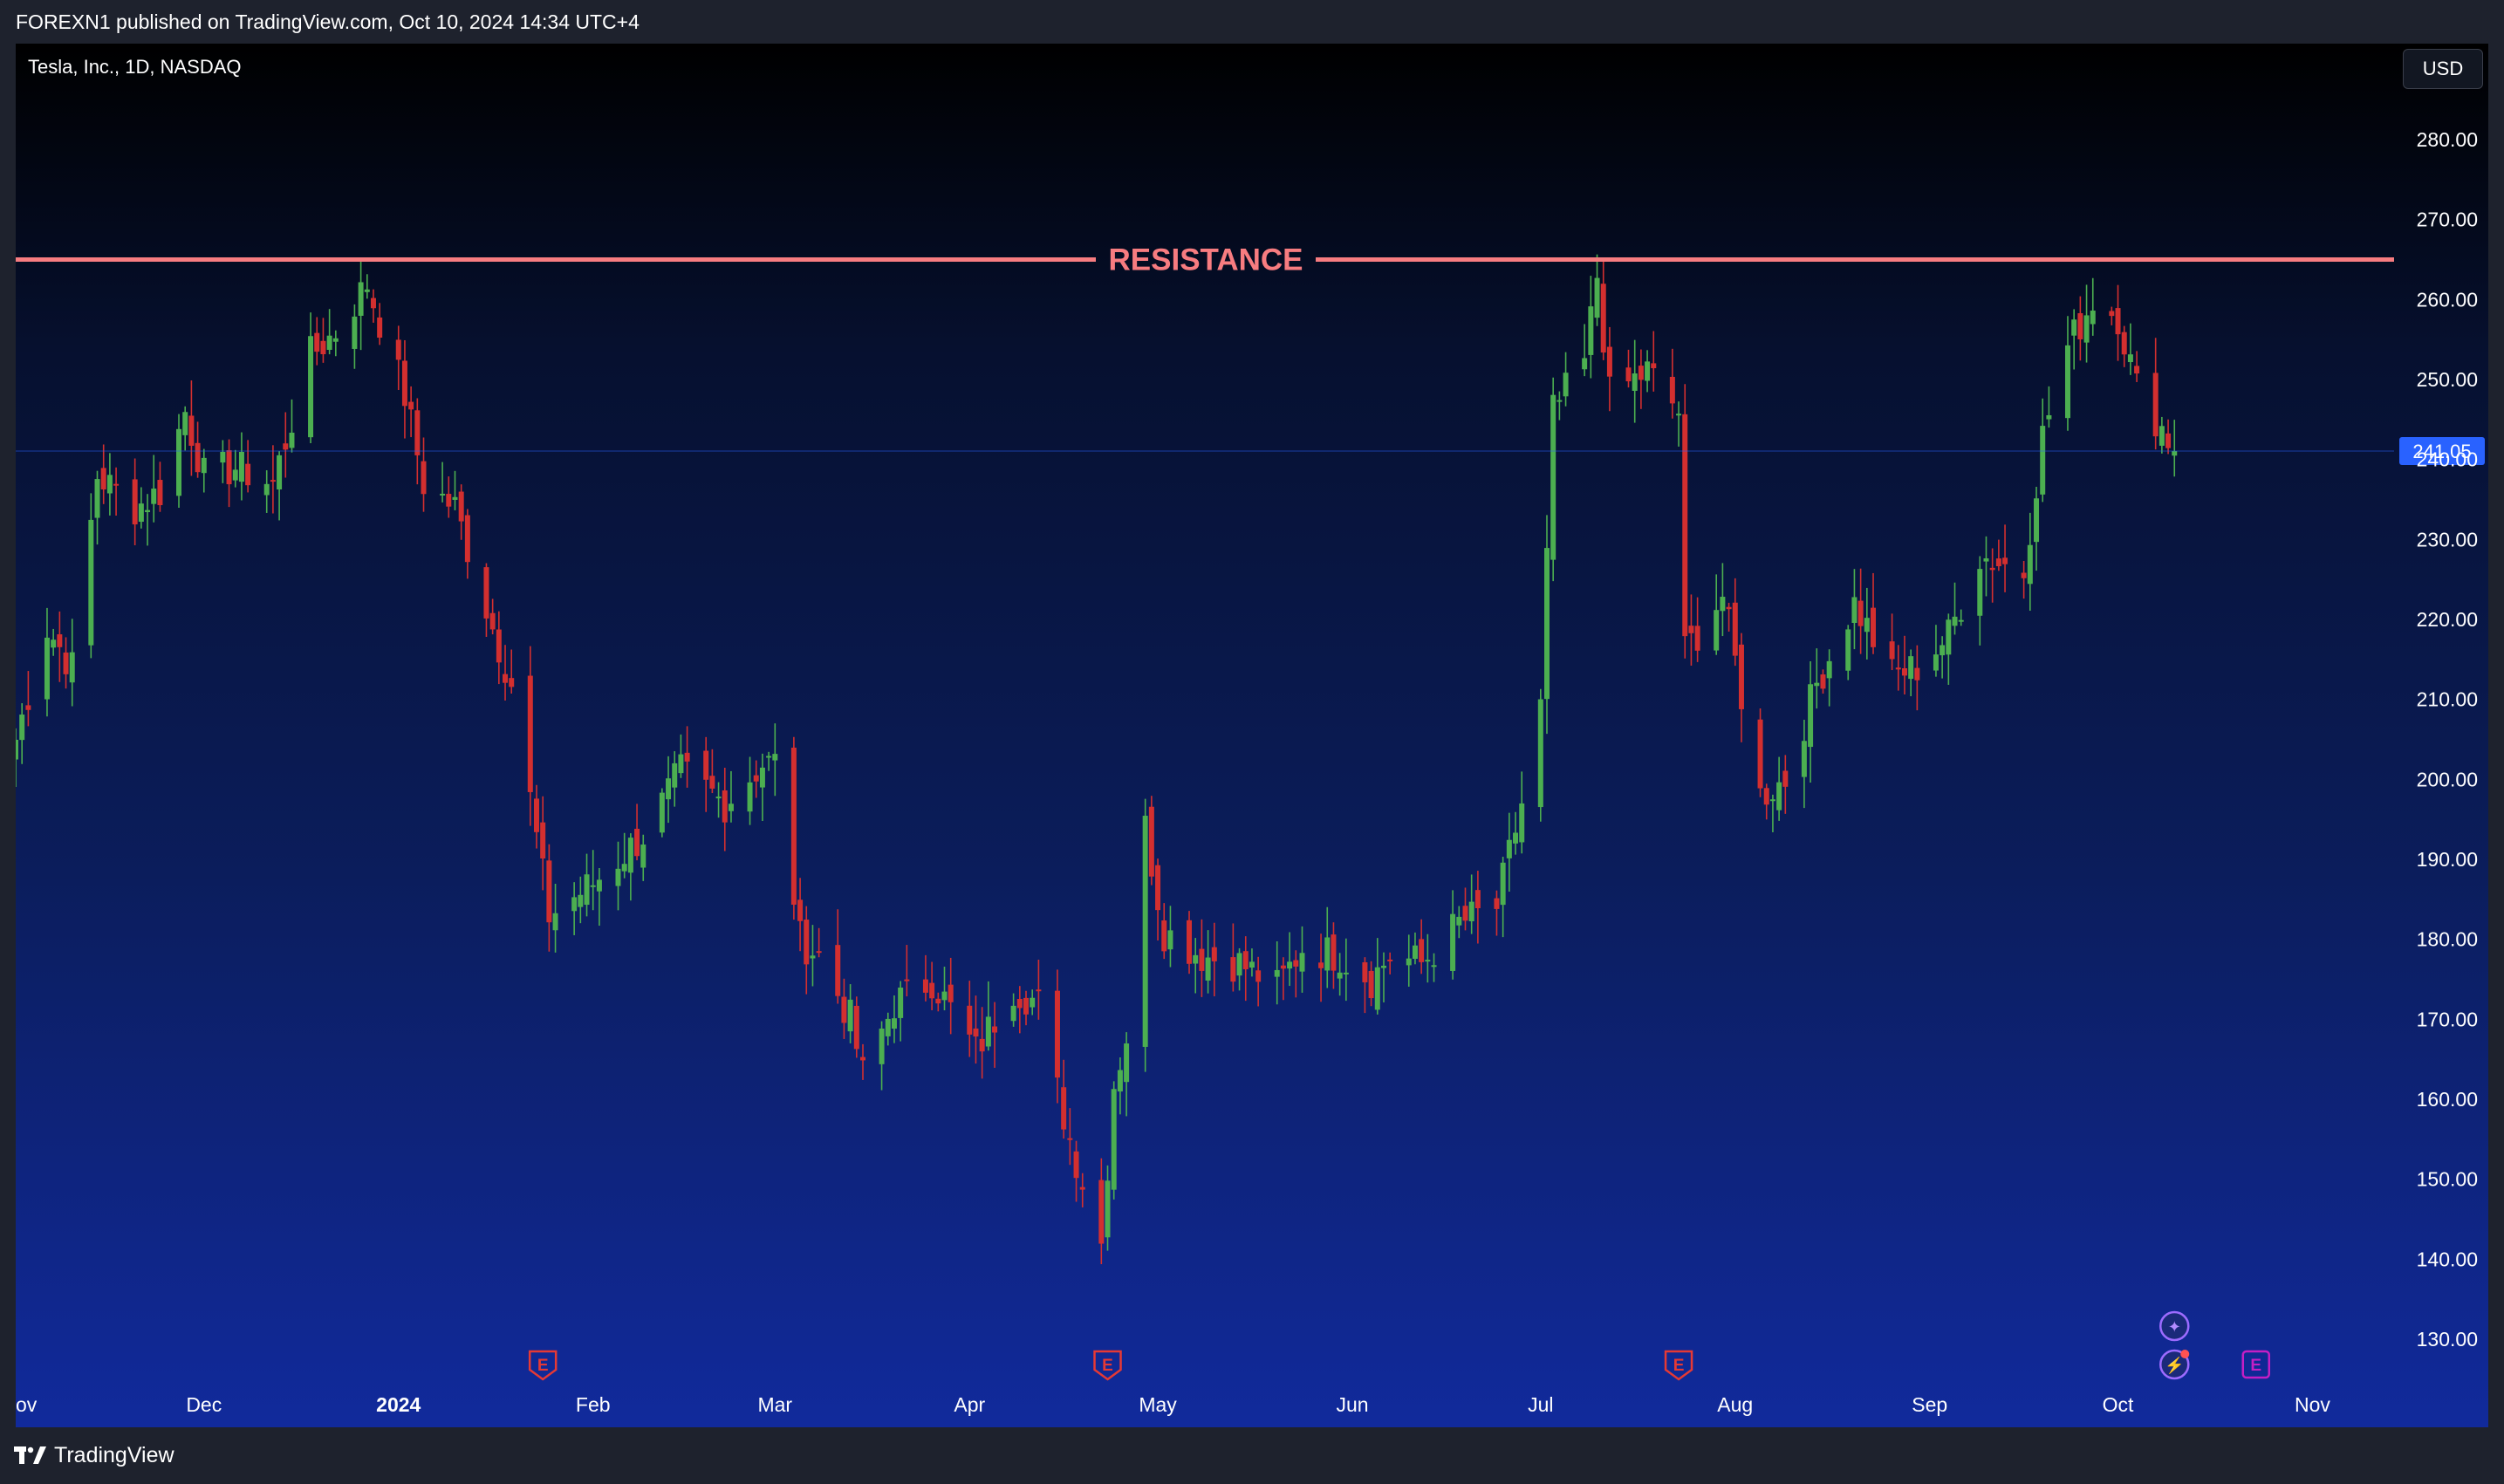 This screenshot has width=2504, height=1484. I want to click on x-tick-label: ov, so click(27, 1404).